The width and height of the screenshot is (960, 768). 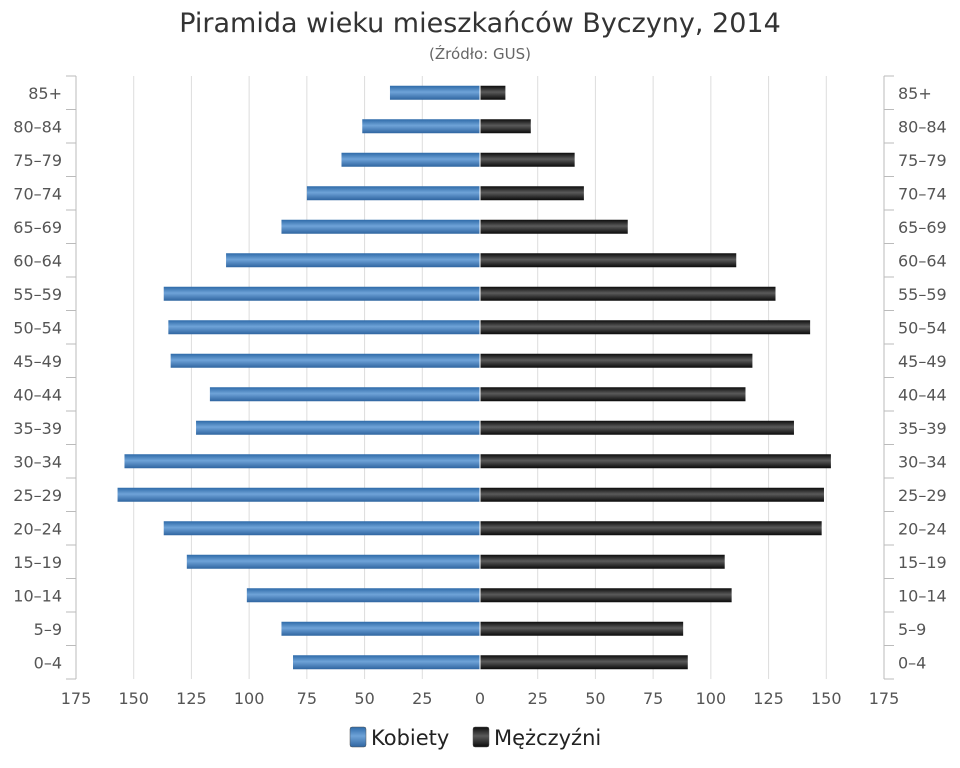 I want to click on legend-label-kobiety: Kobiety, so click(x=410, y=738).